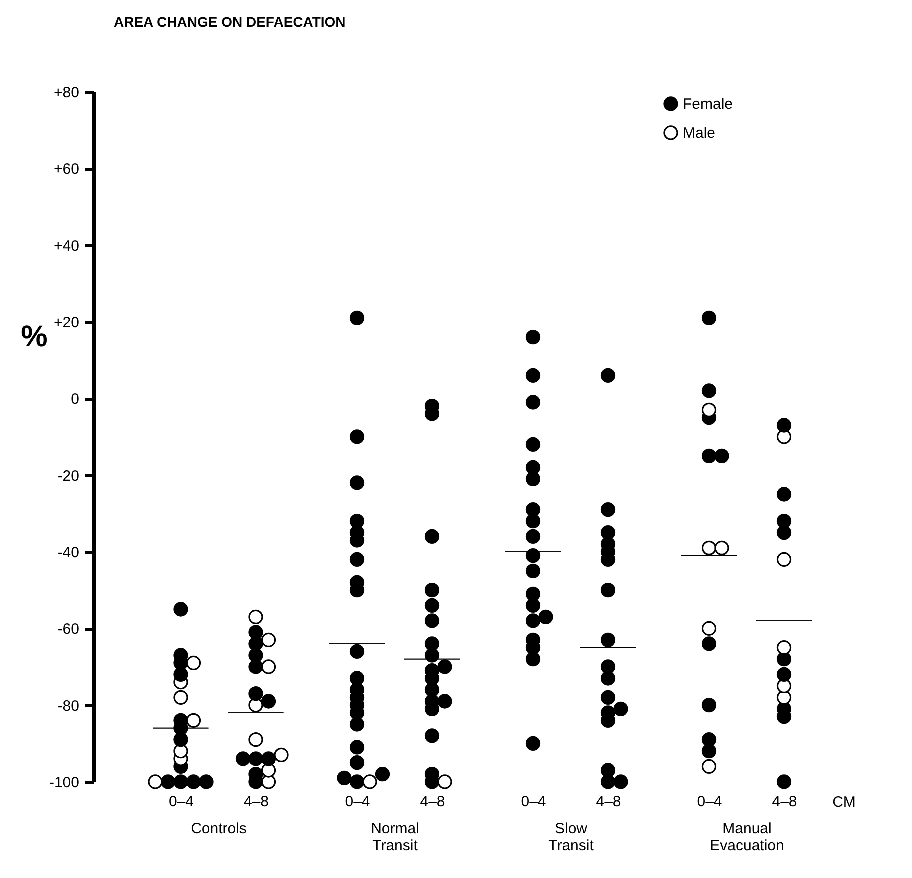  Describe the element at coordinates (708, 104) in the screenshot. I see `legend-label: Female` at that location.